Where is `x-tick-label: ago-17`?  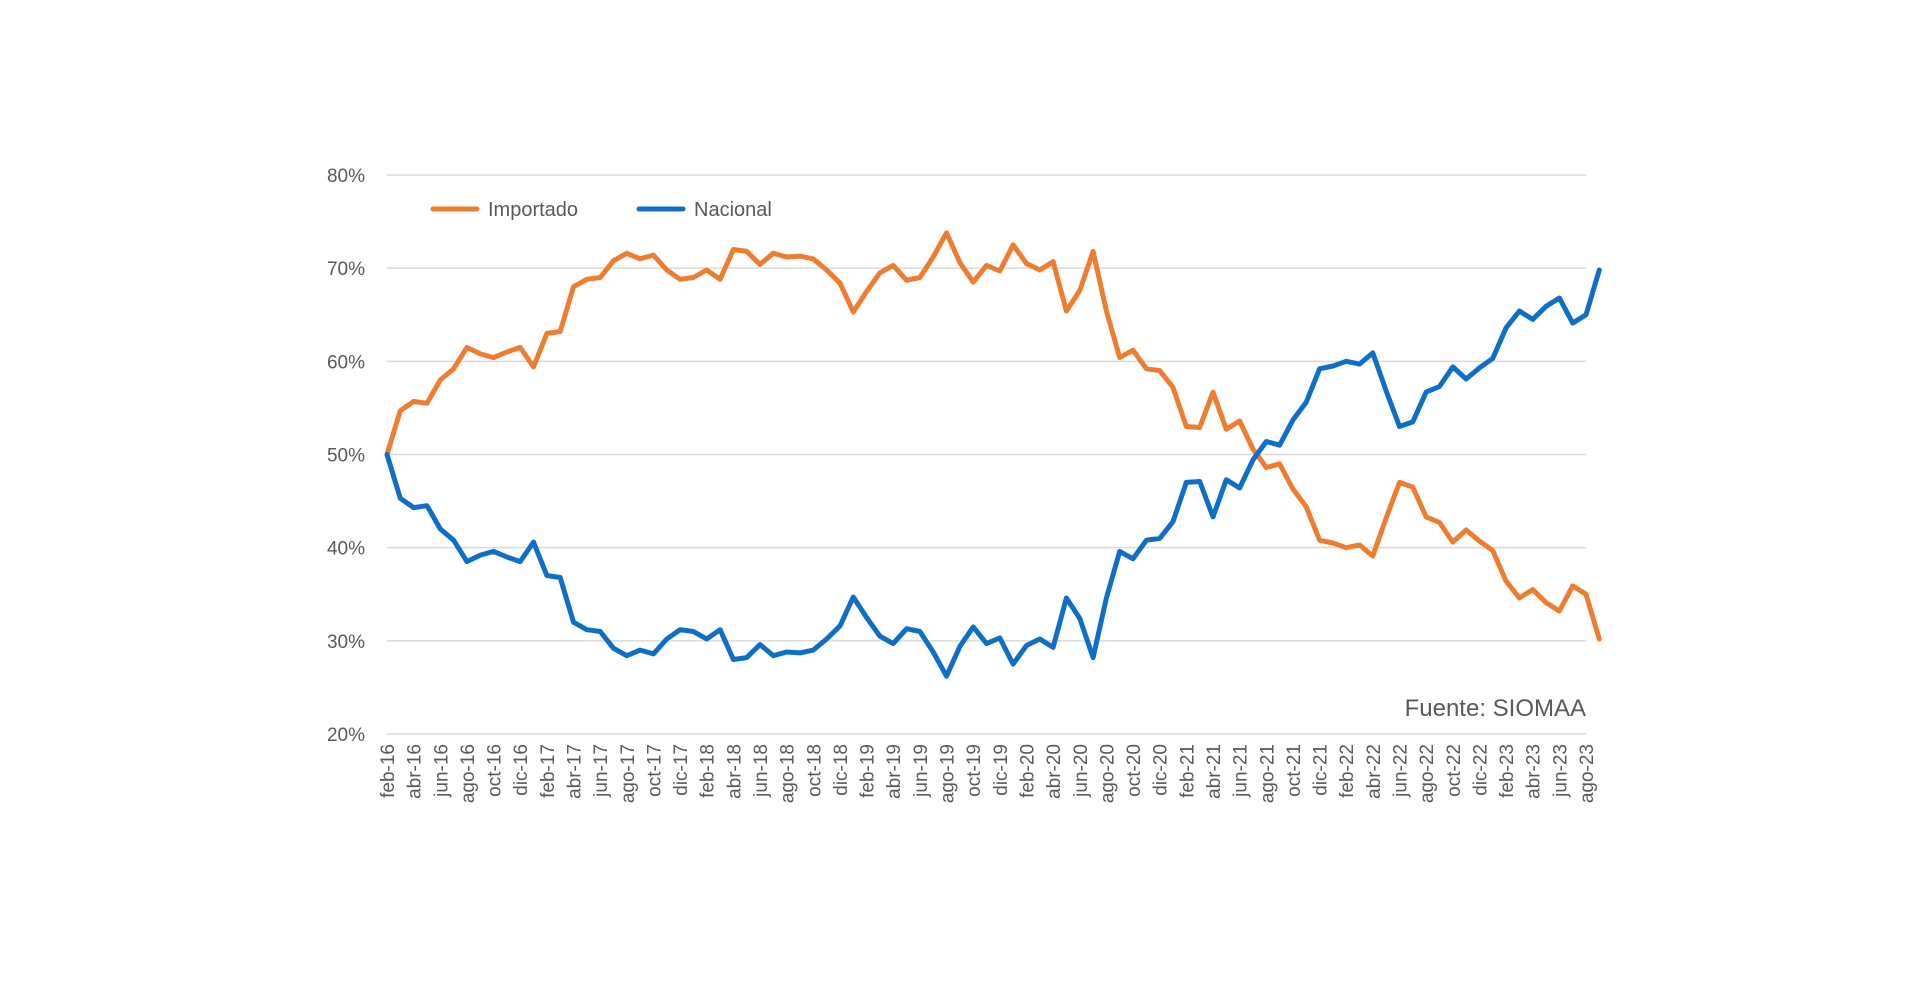
x-tick-label: ago-17 is located at coordinates (628, 773).